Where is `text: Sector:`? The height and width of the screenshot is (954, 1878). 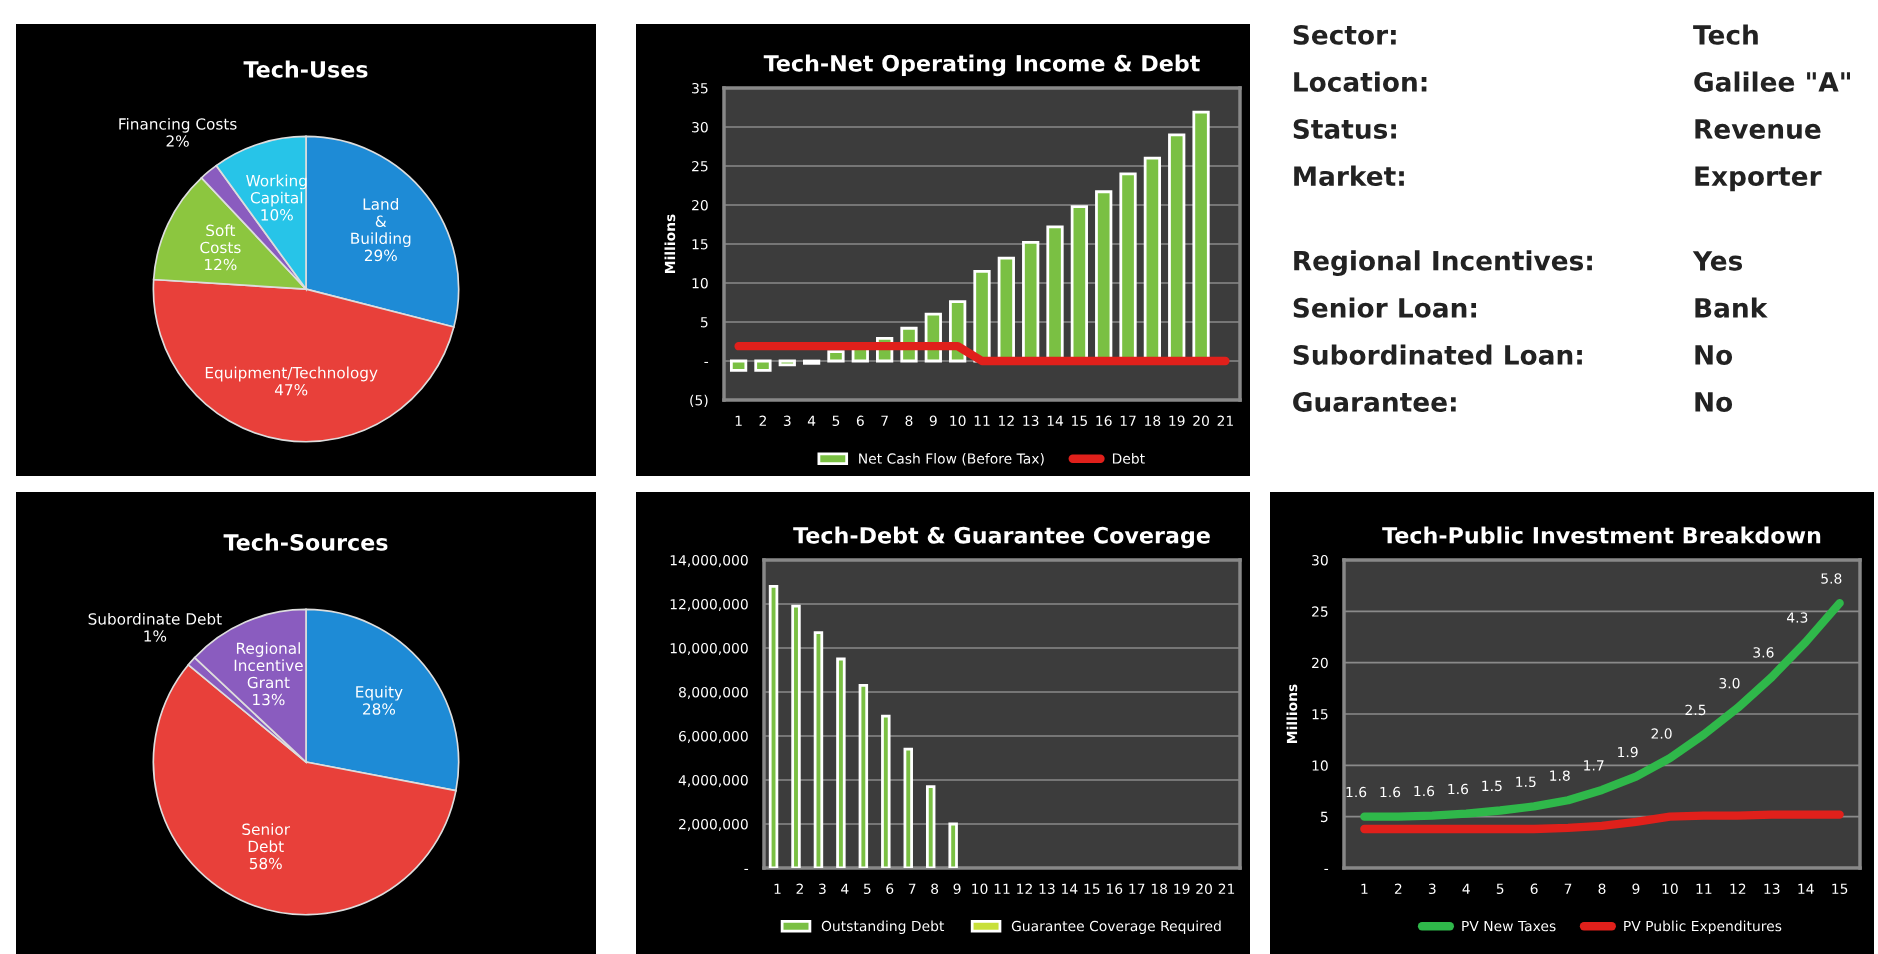
text: Sector: is located at coordinates (1344, 34).